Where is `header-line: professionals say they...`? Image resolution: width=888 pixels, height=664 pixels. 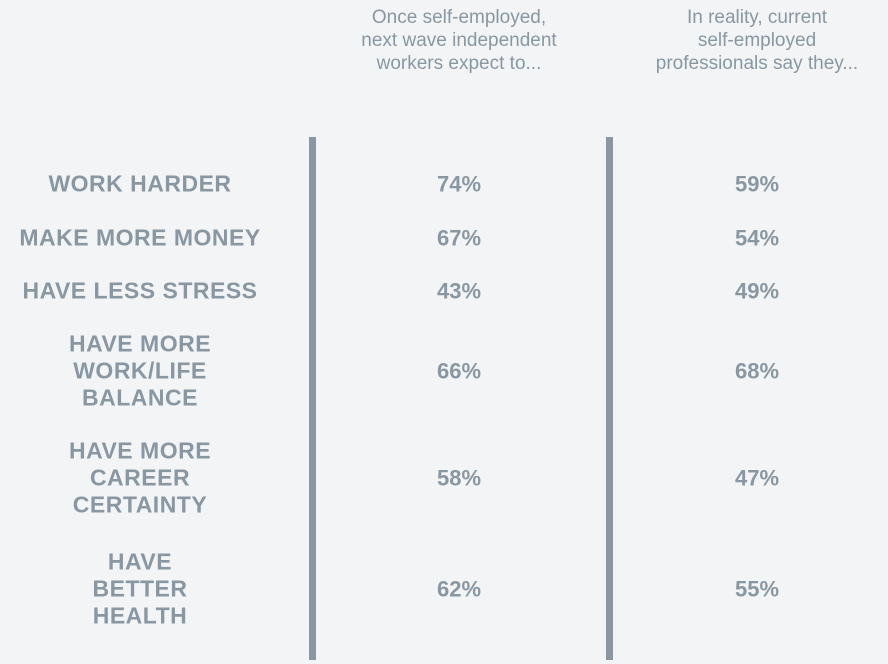 header-line: professionals say they... is located at coordinates (757, 63).